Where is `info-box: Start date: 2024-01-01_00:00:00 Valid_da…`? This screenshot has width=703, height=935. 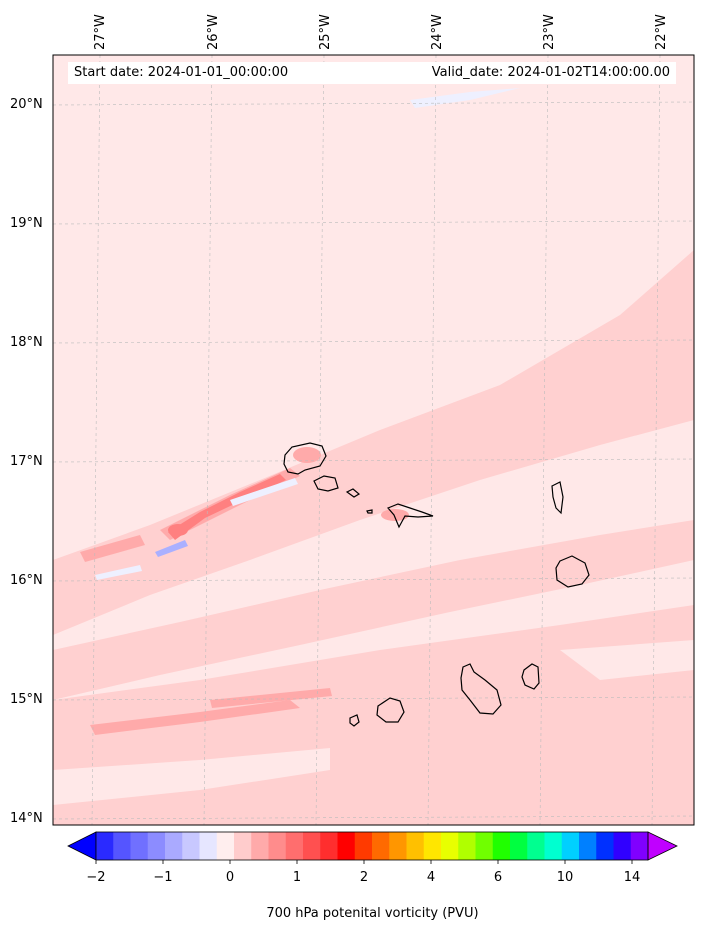 info-box: Start date: 2024-01-01_00:00:00 Valid_da… is located at coordinates (372, 73).